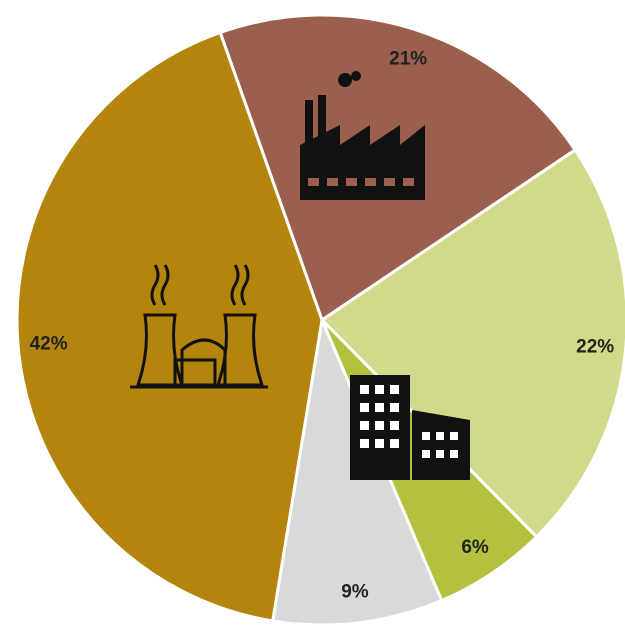 The width and height of the screenshot is (625, 626). Describe the element at coordinates (49, 343) in the screenshot. I see `data-label: 42%` at that location.